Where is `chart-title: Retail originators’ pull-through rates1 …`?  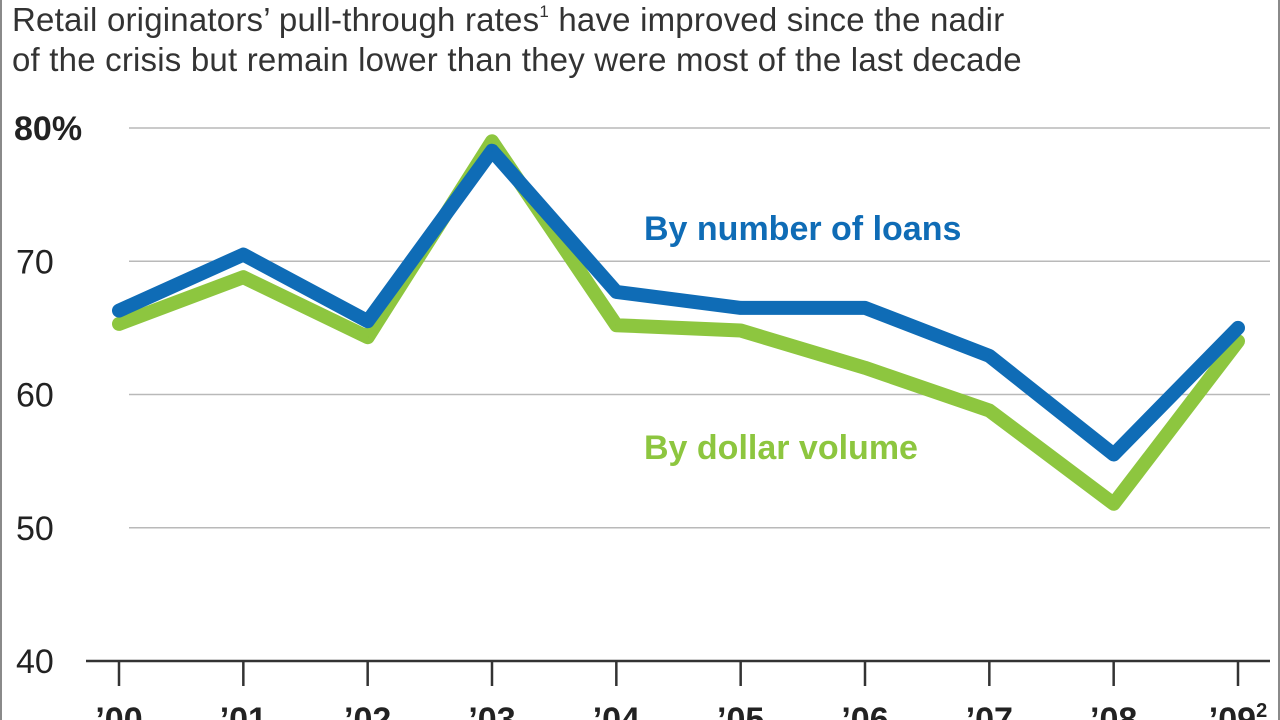 chart-title: Retail originators’ pull-through rates1 … is located at coordinates (645, 40).